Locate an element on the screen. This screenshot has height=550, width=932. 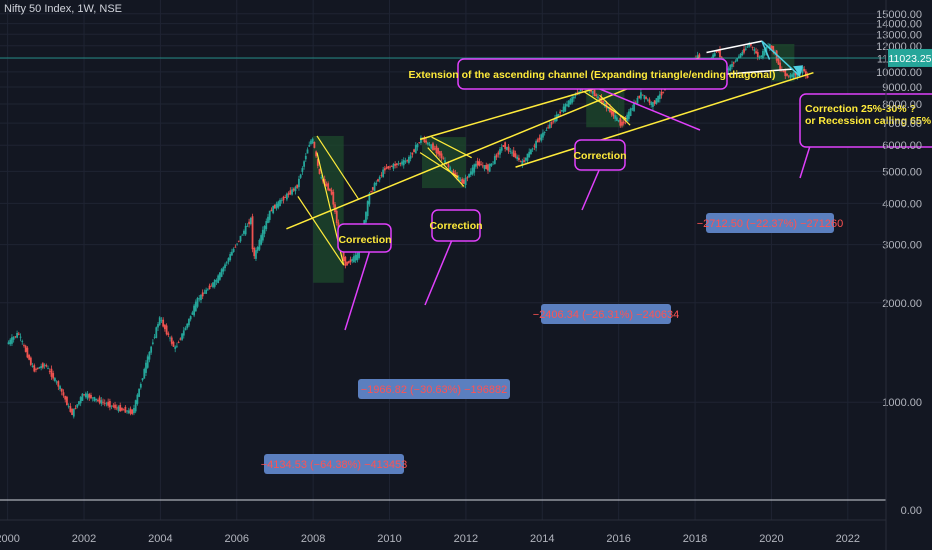
range-label-text: −2406.34 (−26.31%) −240634 is located at coordinates (606, 315).